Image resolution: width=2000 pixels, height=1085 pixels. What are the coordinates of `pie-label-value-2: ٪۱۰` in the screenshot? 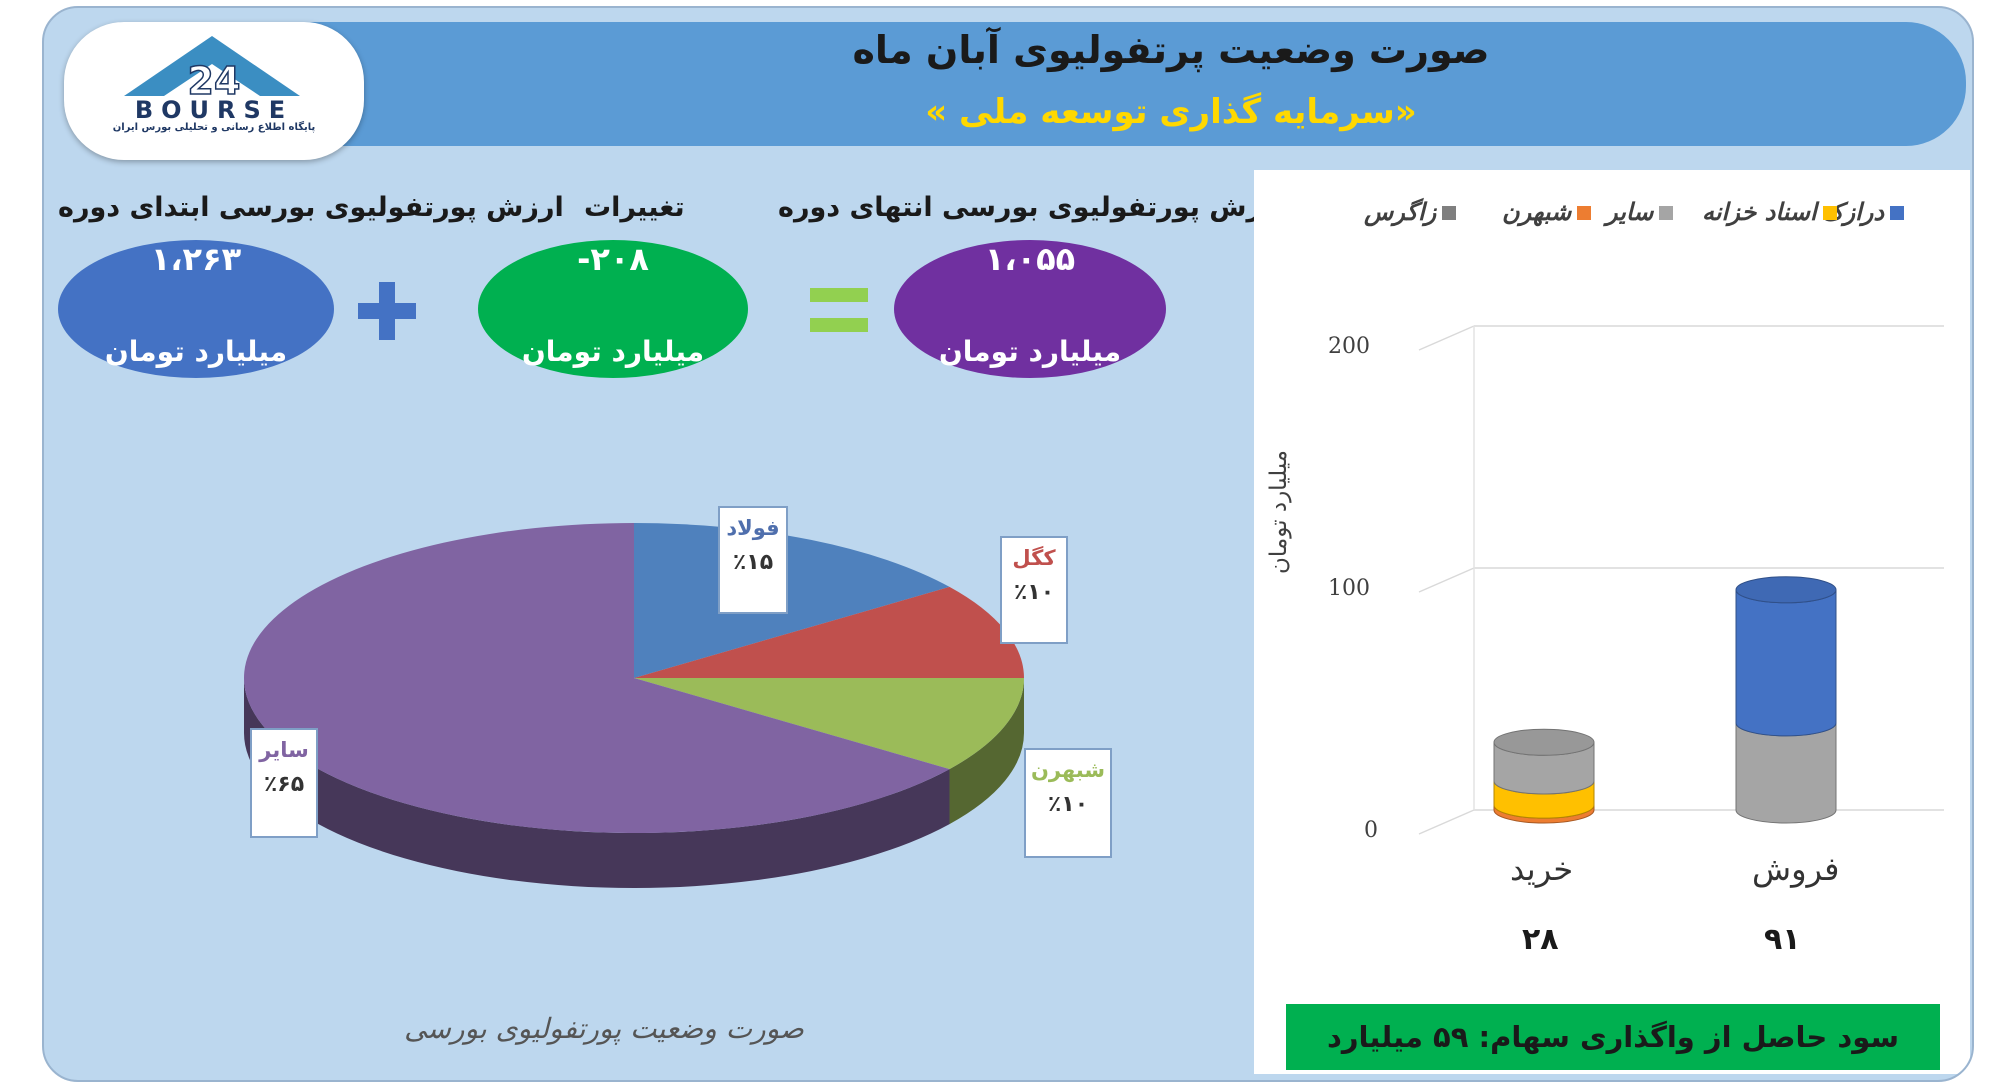 It's located at (1068, 804).